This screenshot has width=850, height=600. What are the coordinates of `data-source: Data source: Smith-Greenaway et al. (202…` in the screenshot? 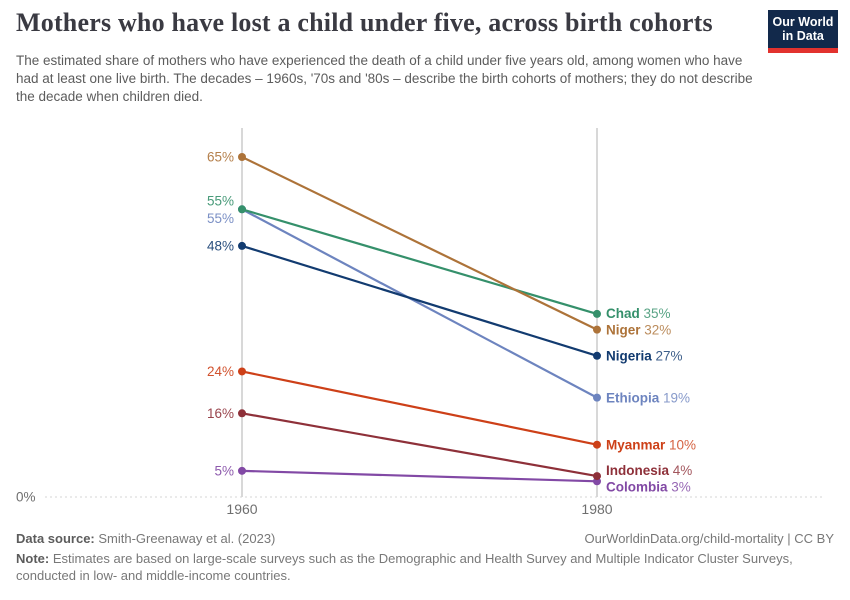 It's located at (145, 538).